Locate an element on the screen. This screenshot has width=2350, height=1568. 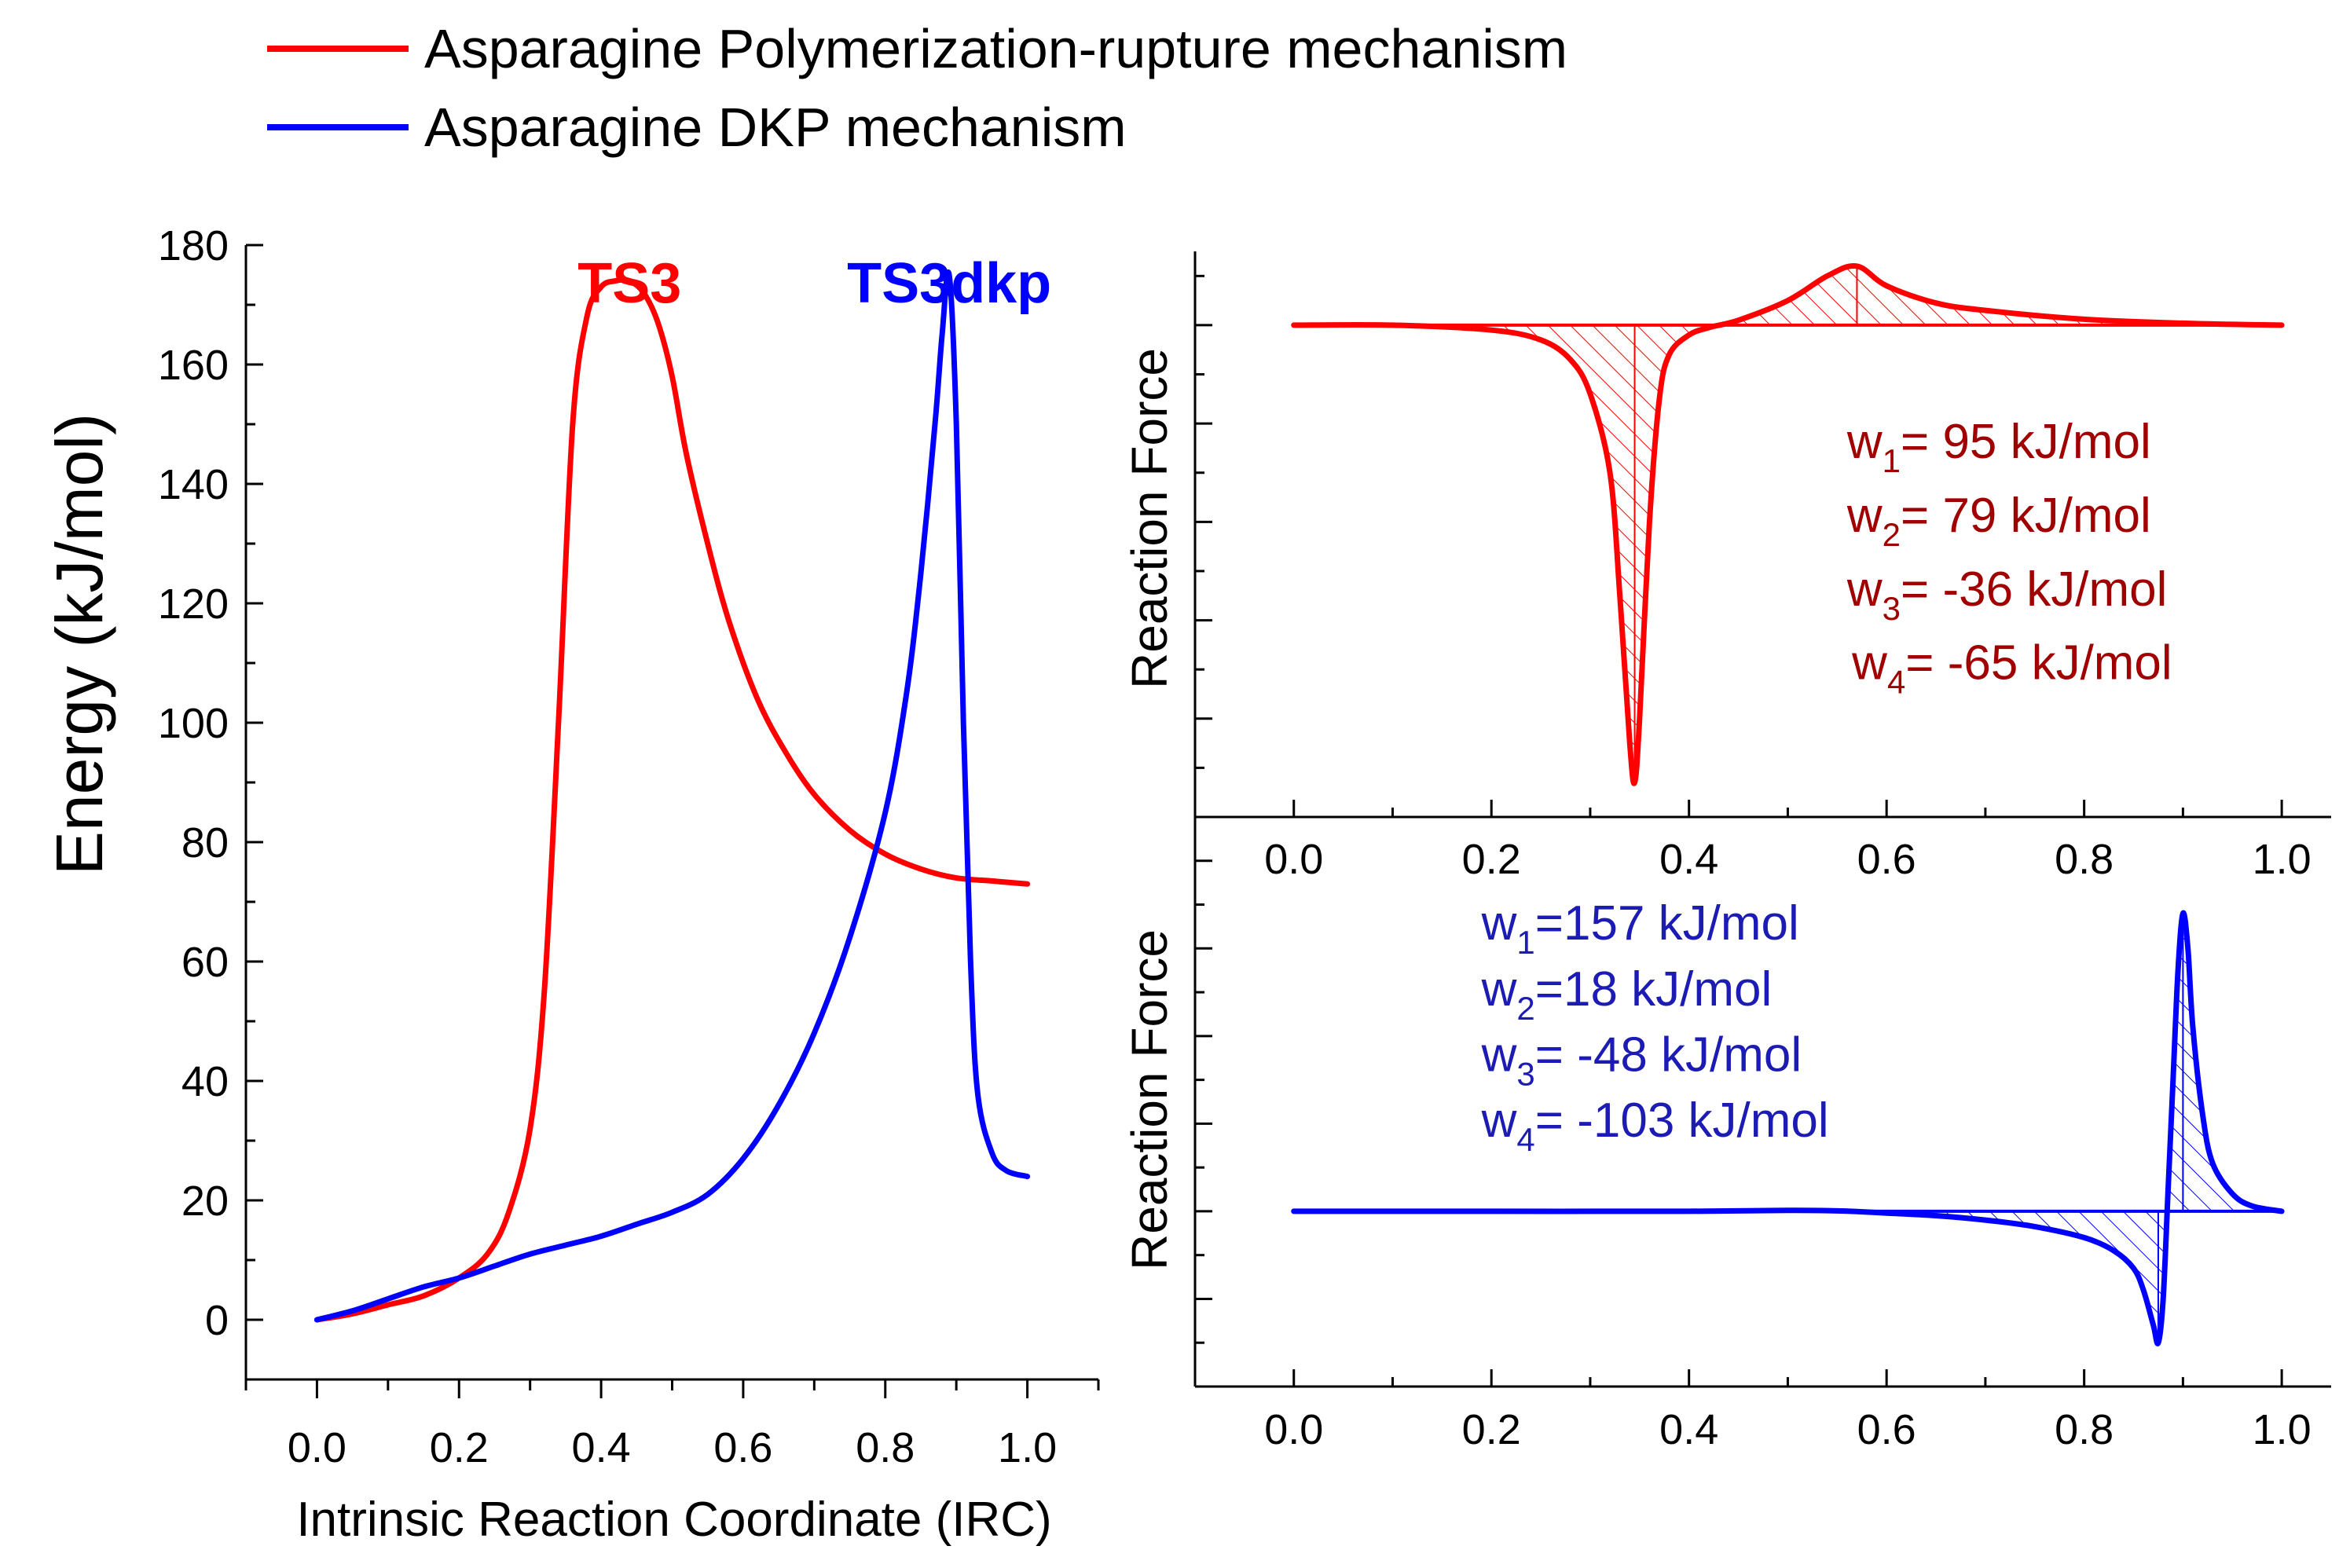
energy-annotation-ts3: TS3 is located at coordinates (629, 284).